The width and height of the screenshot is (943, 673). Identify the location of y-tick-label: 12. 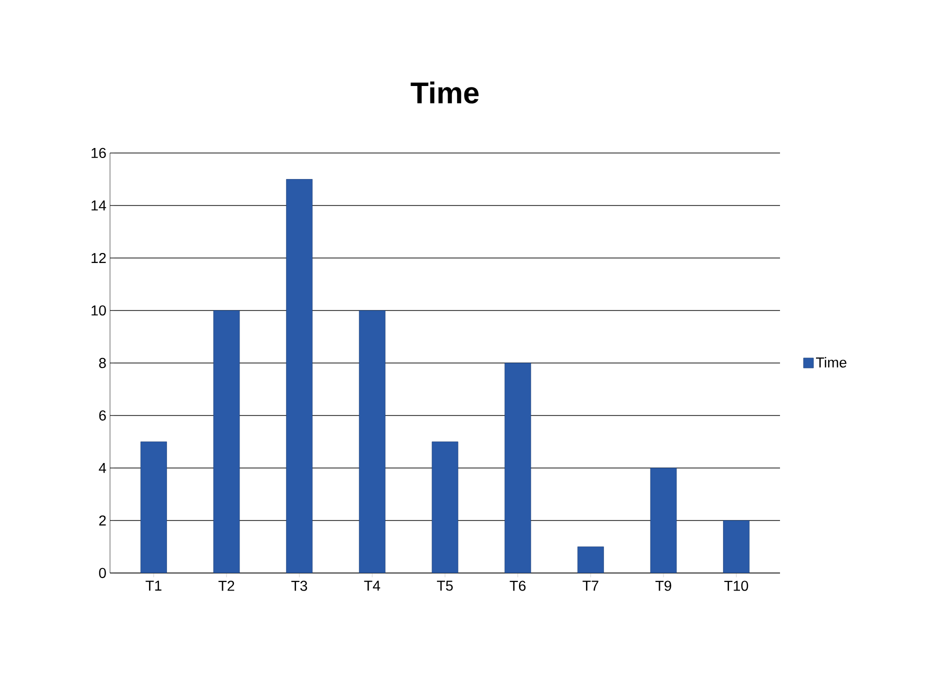
(99, 257).